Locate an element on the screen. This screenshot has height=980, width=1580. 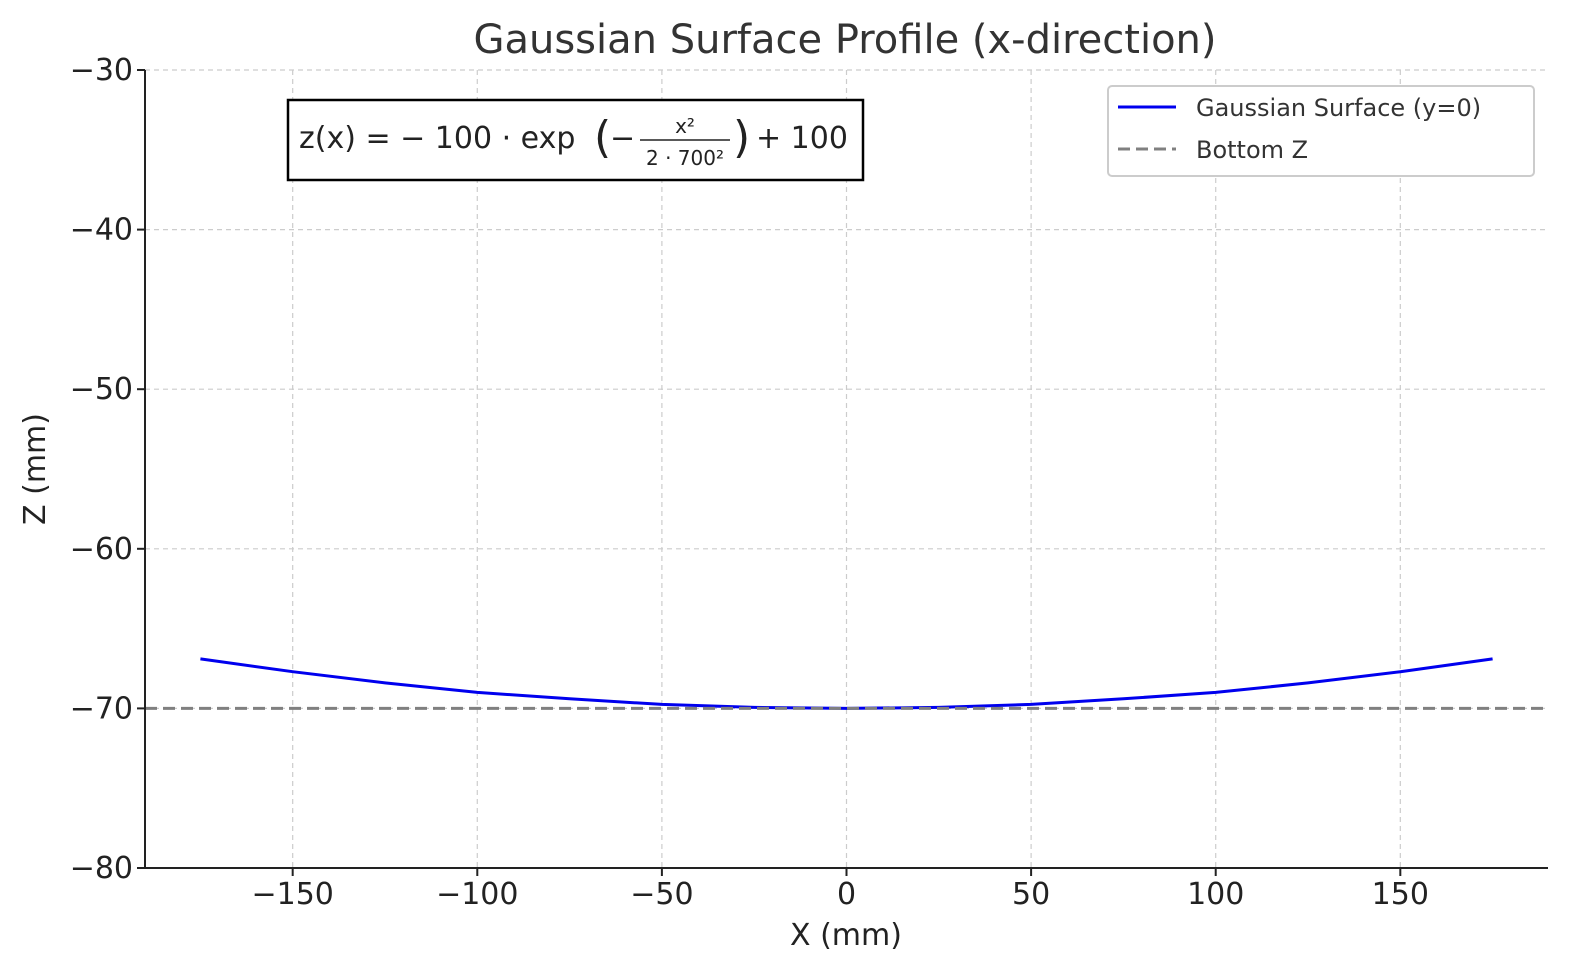
y-axis-label: Z (mm) is located at coordinates (35, 469).